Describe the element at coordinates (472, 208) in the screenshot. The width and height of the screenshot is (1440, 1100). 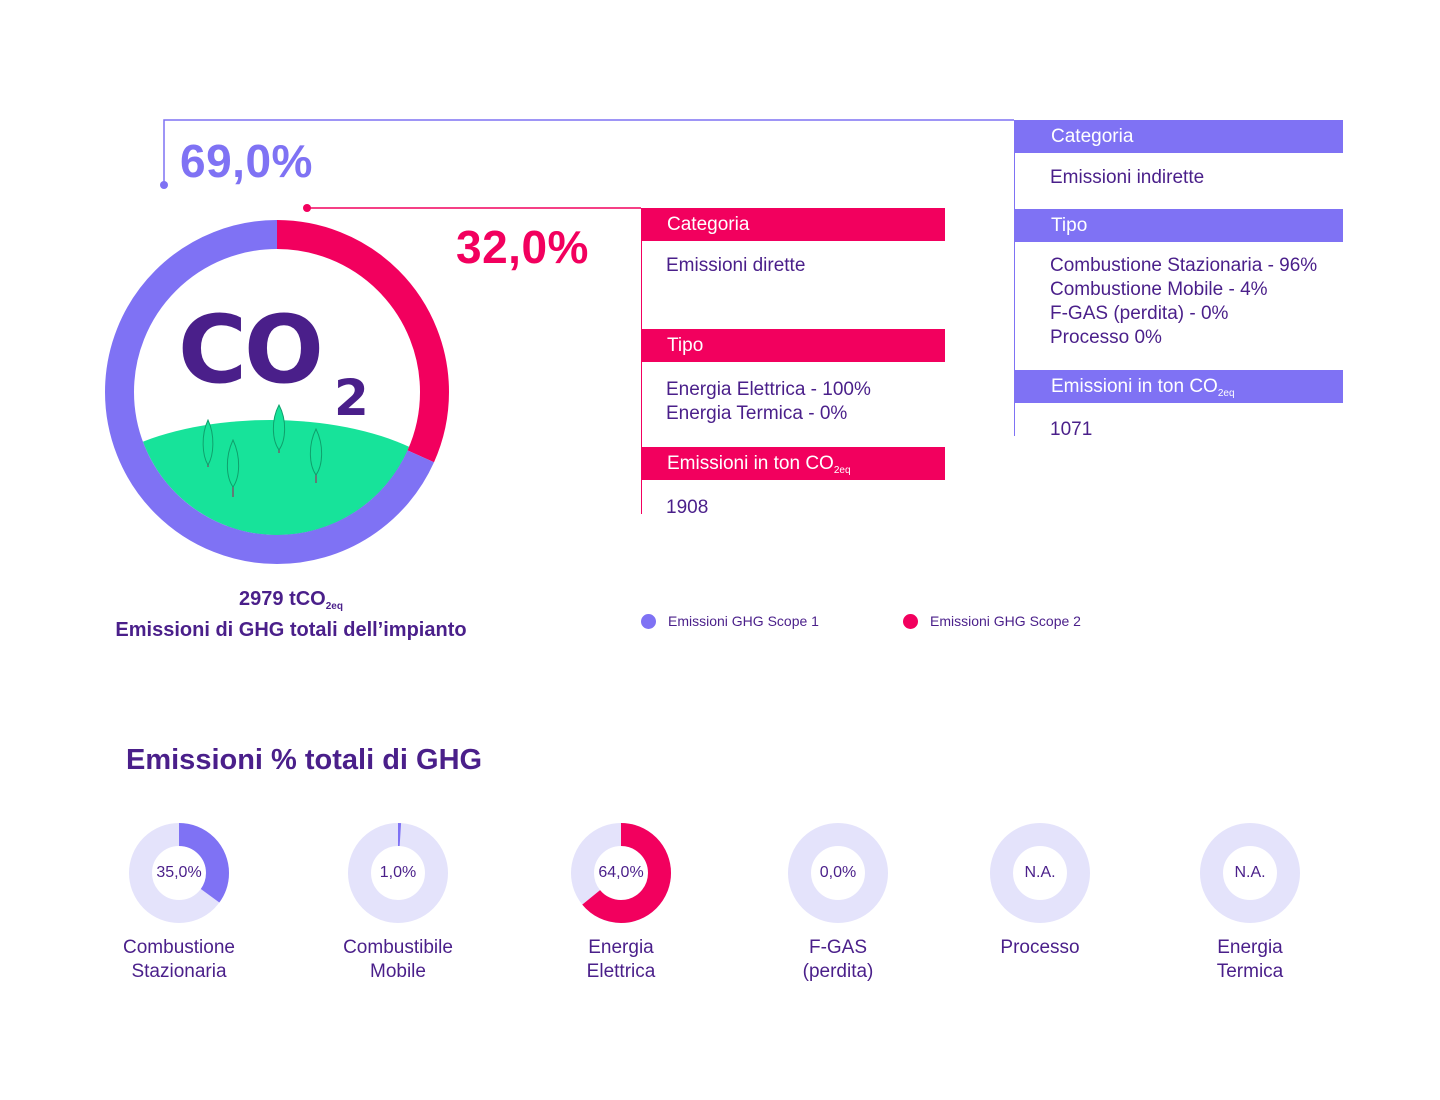
I see `scope2-connector` at that location.